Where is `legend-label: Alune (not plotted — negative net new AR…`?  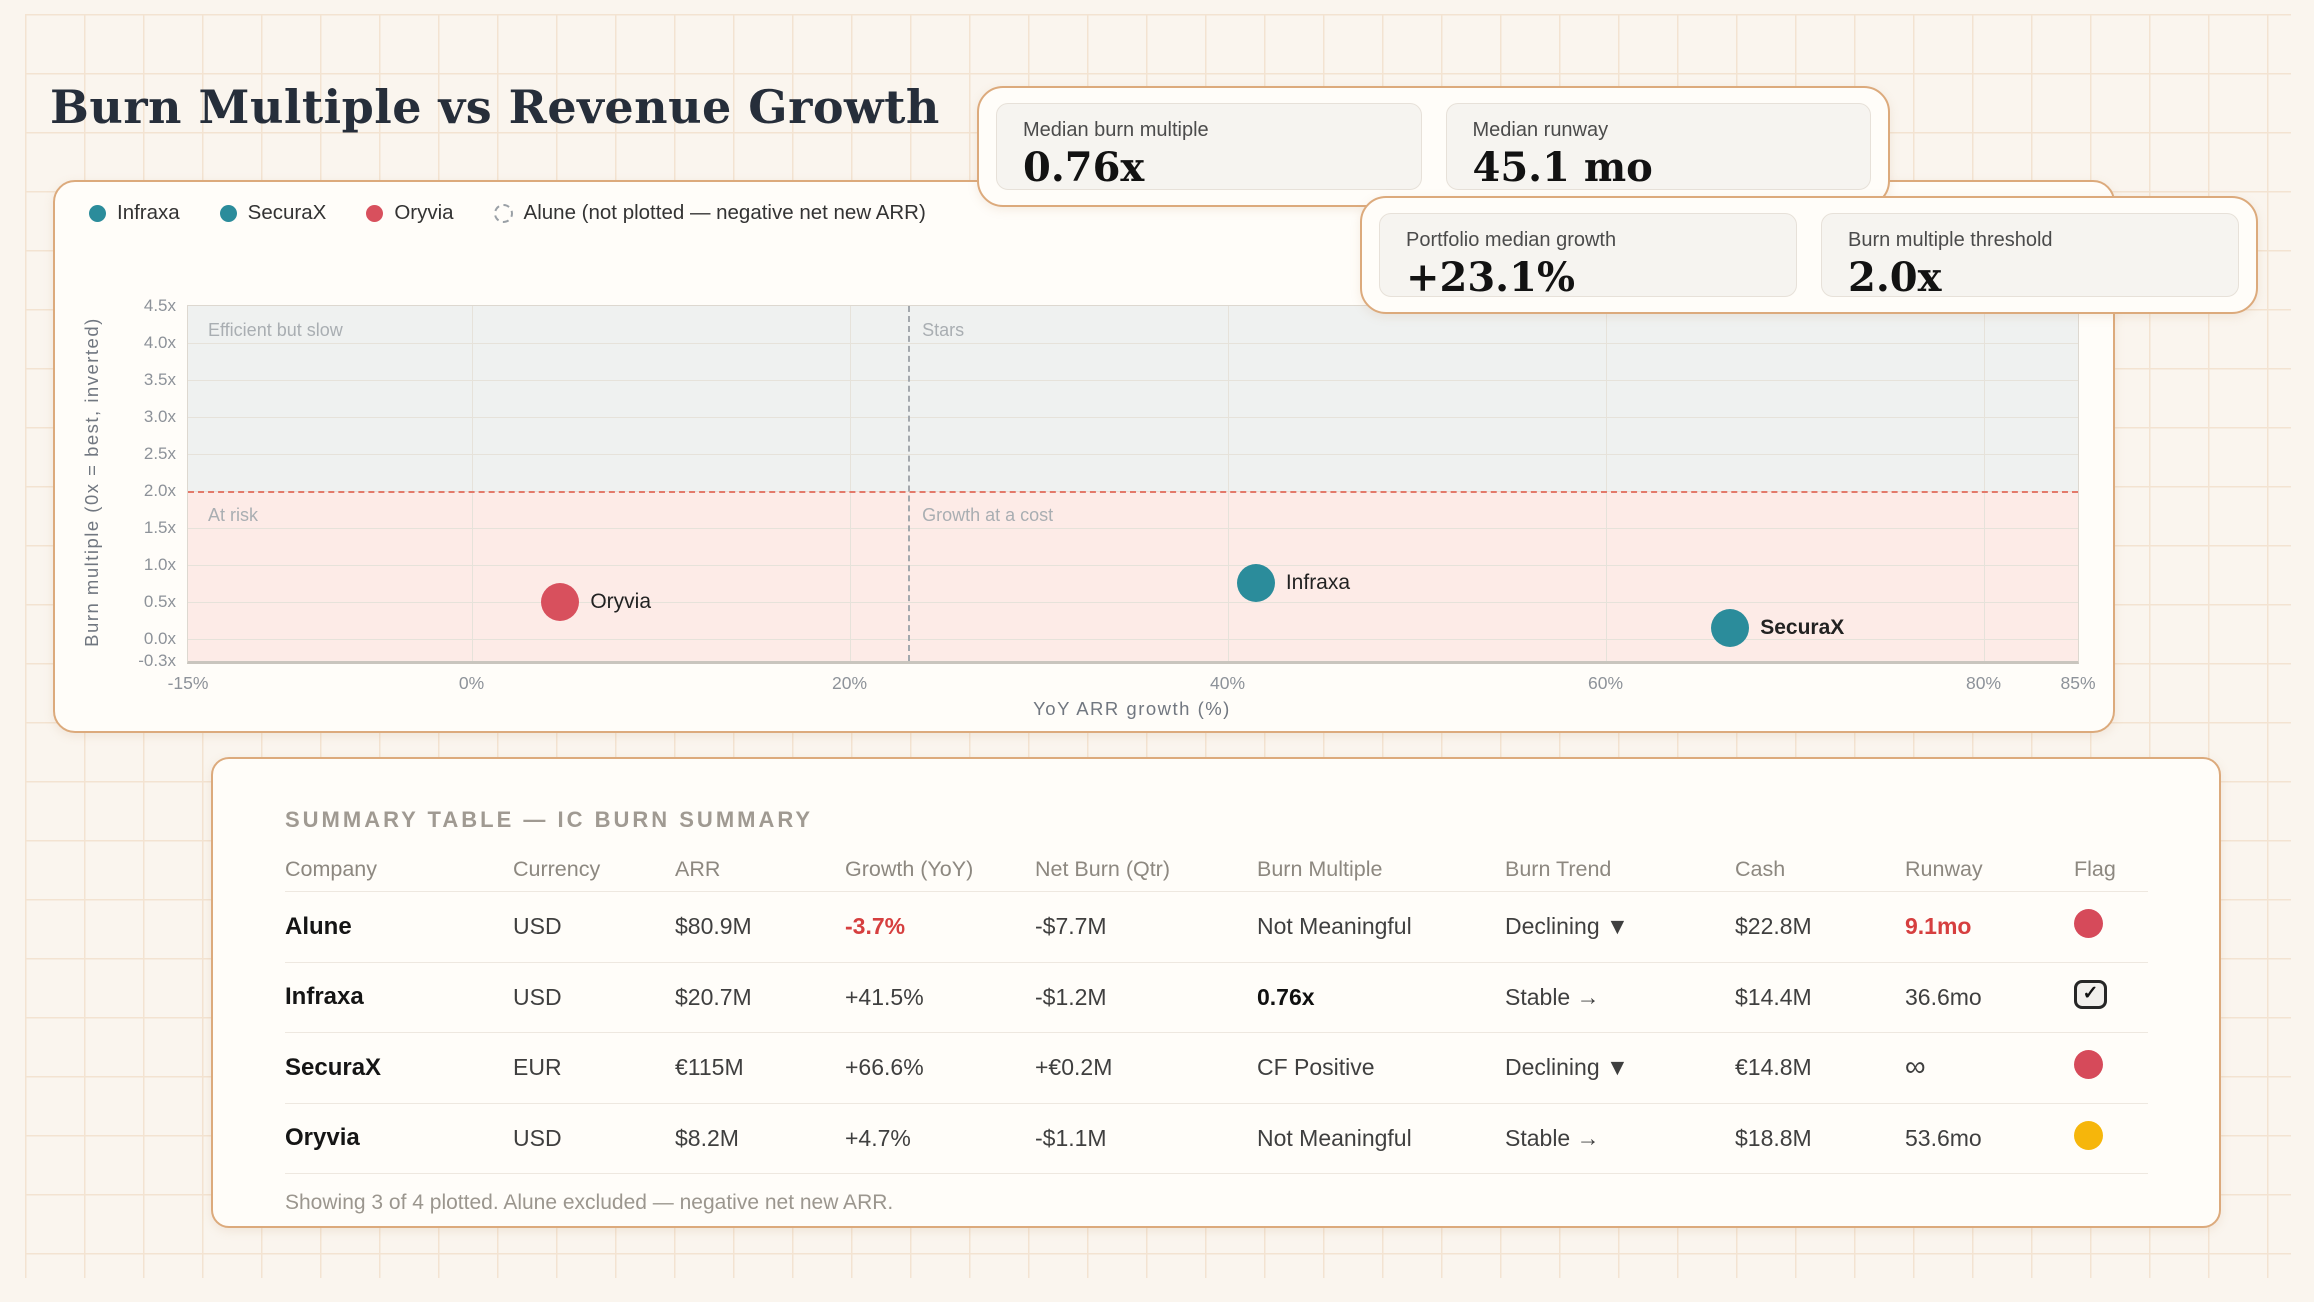 legend-label: Alune (not plotted — negative net new AR… is located at coordinates (724, 212).